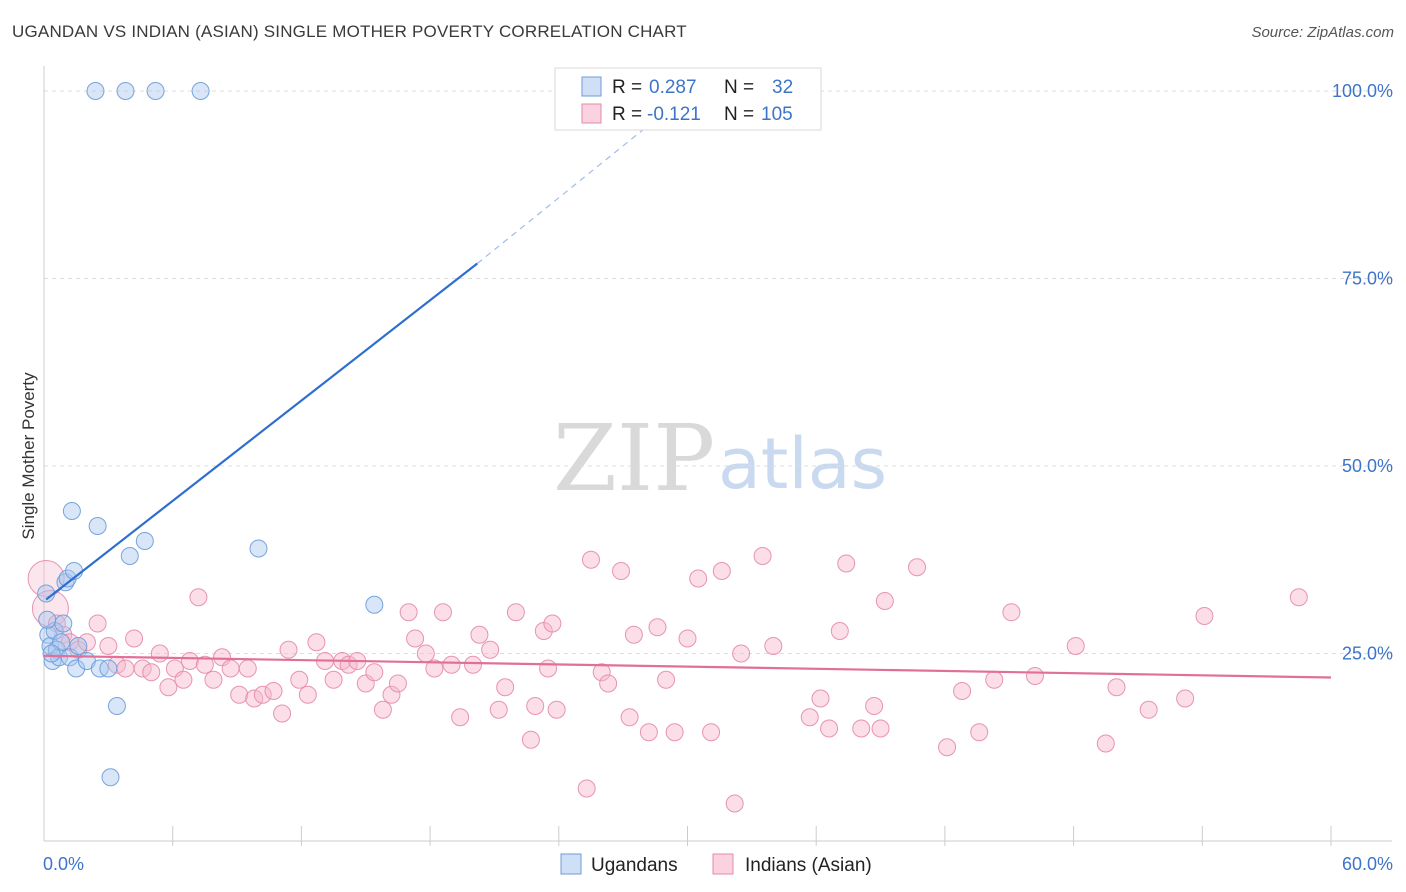  Describe the element at coordinates (739, 114) in the screenshot. I see `legend-n-label-2: N =` at that location.